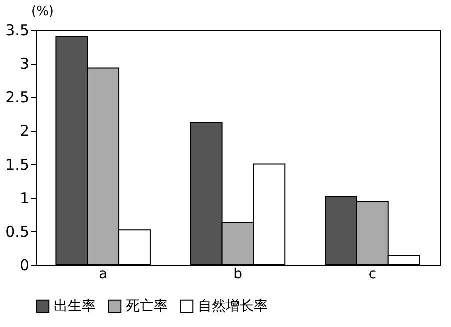 The image size is (451, 327). What do you see at coordinates (238, 274) in the screenshot?
I see `x-tick-label: b` at bounding box center [238, 274].